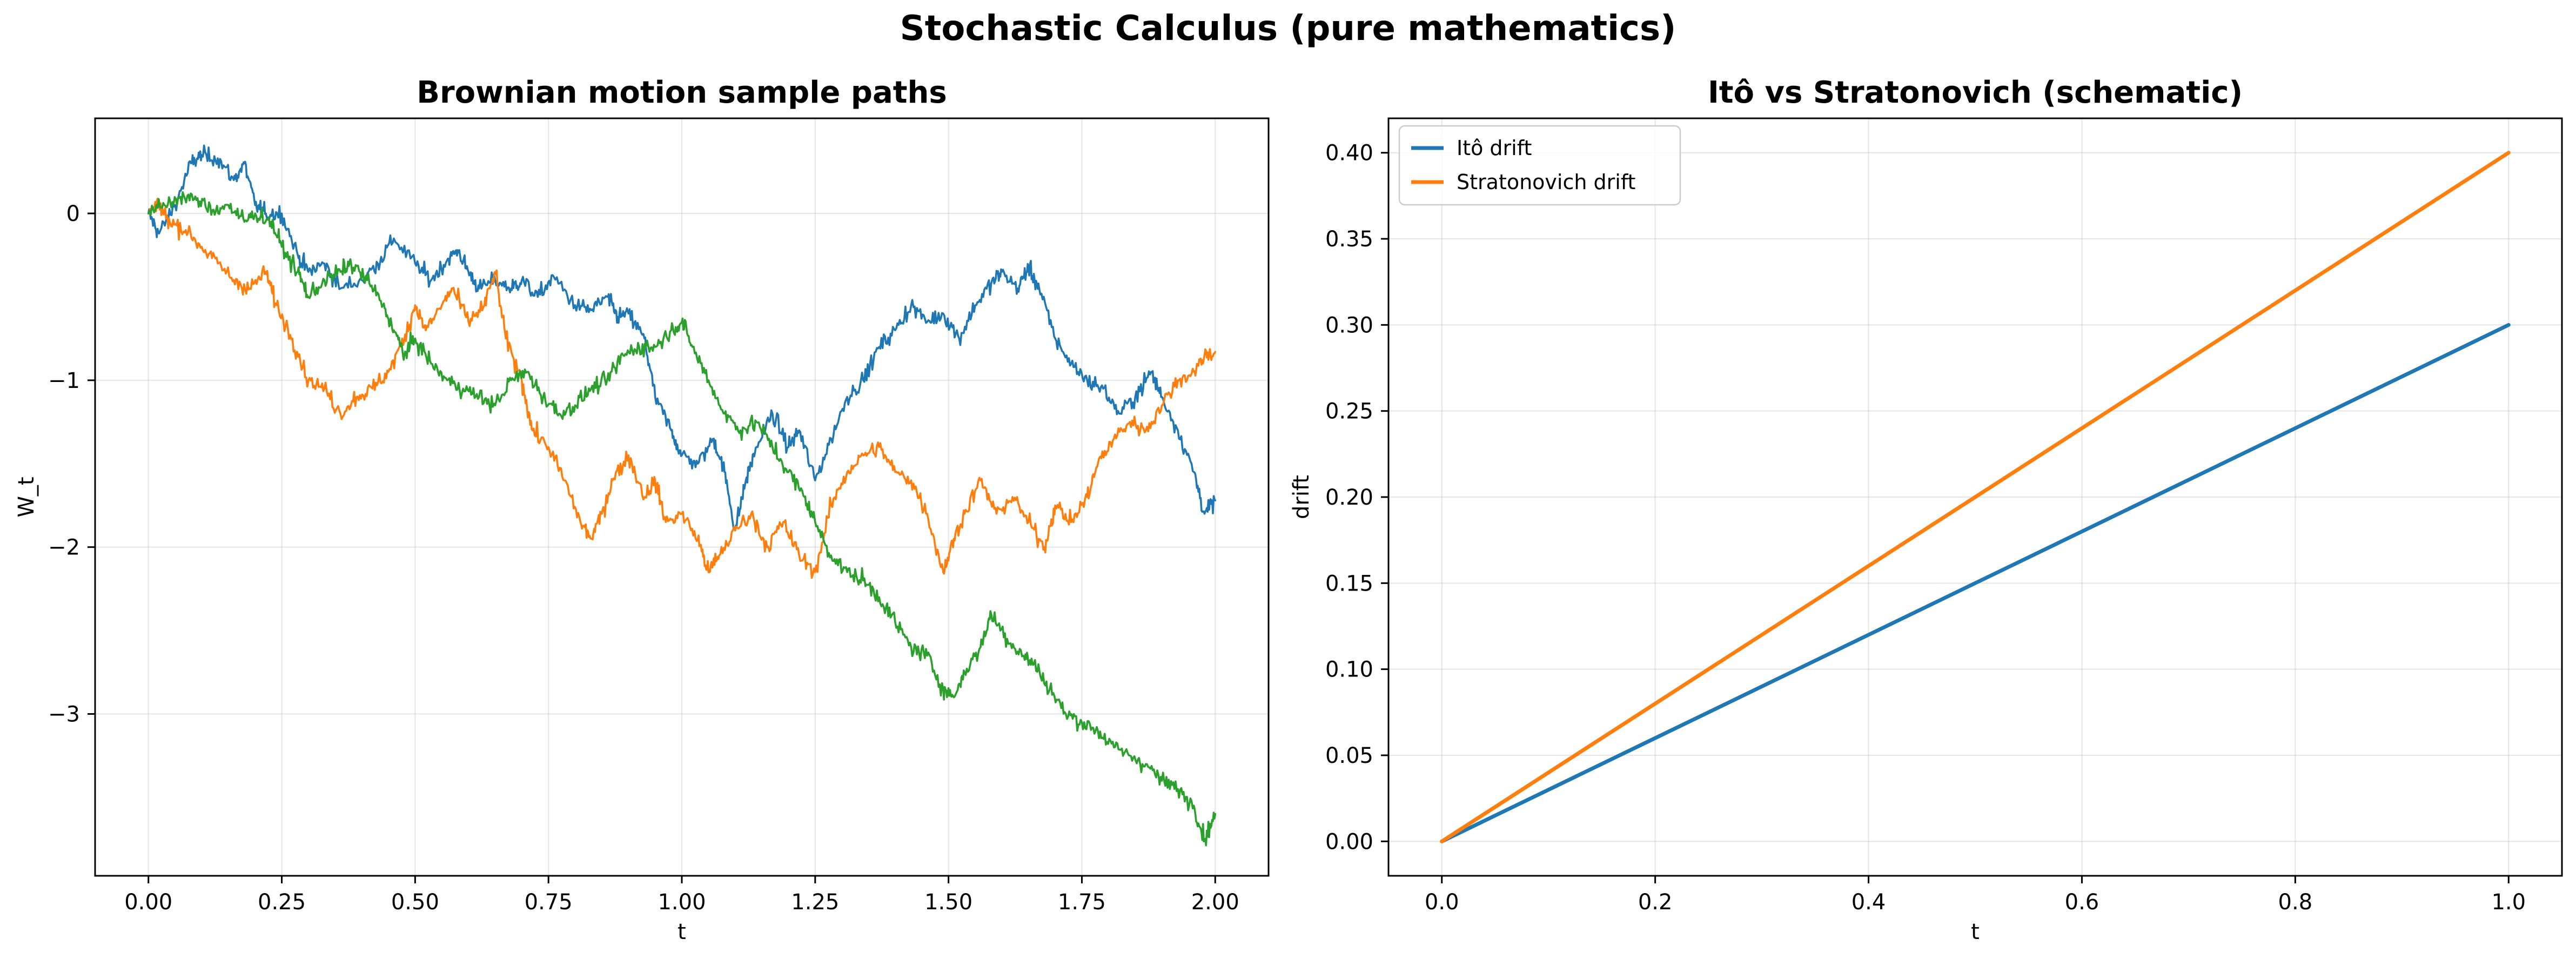 Image resolution: width=2576 pixels, height=959 pixels. Describe the element at coordinates (1302, 497) in the screenshot. I see `drift-y-axis-label: drift` at that location.